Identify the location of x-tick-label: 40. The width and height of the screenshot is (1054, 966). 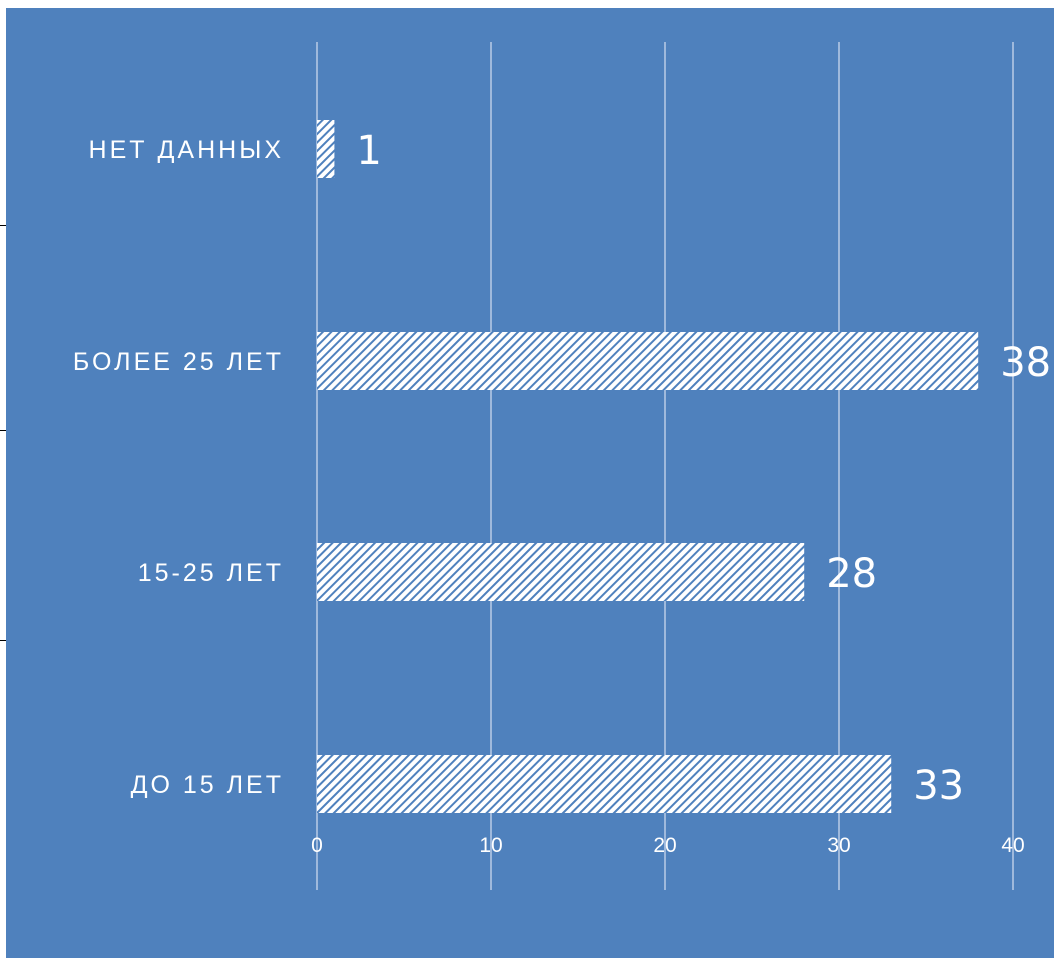
(1012, 845).